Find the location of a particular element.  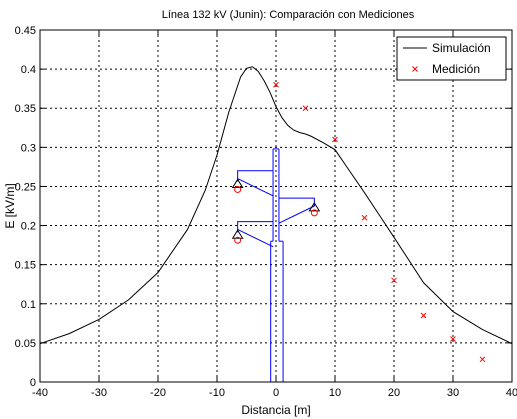

y-tick-label: 0.3 is located at coordinates (28, 148).